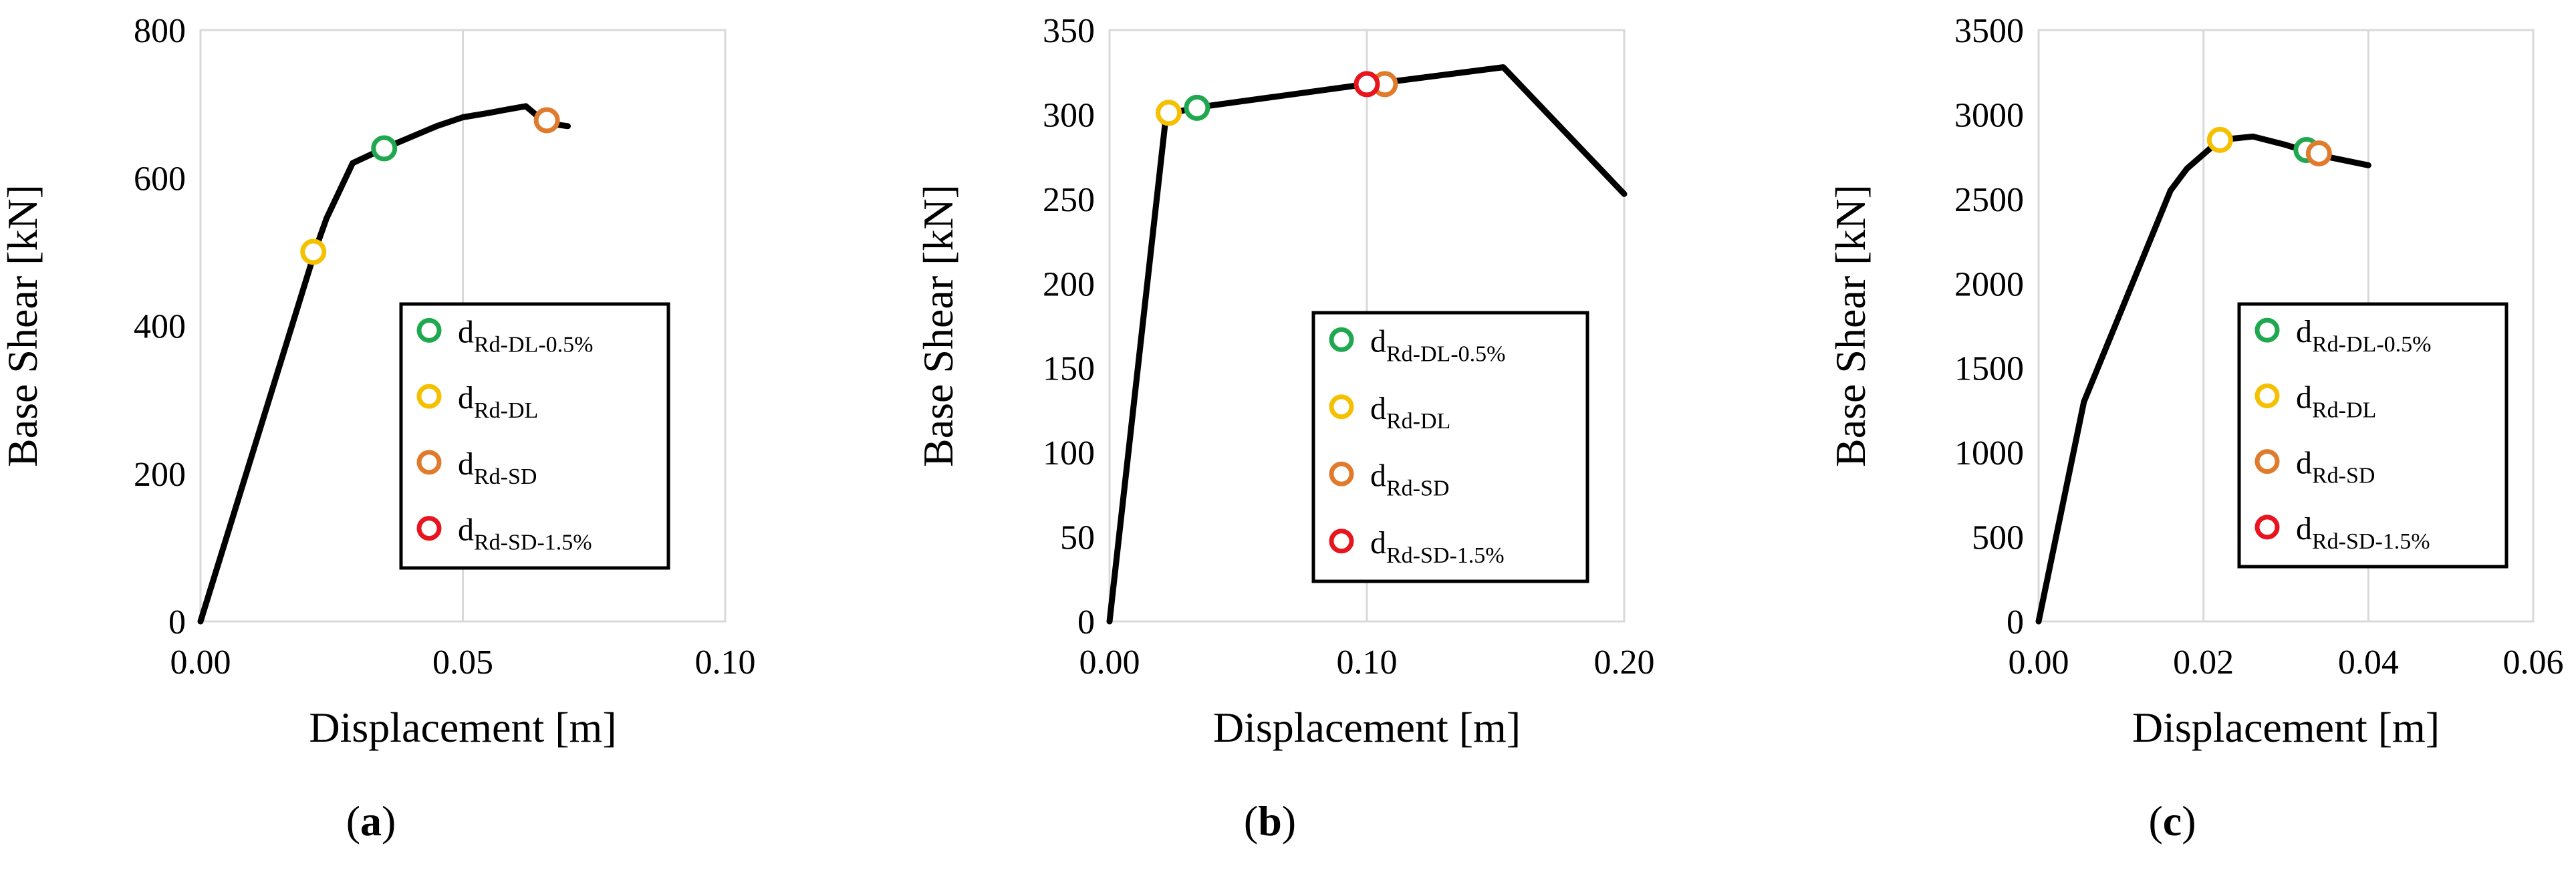 The width and height of the screenshot is (2576, 870). Describe the element at coordinates (1998, 538) in the screenshot. I see `y-tick-label: 500` at that location.